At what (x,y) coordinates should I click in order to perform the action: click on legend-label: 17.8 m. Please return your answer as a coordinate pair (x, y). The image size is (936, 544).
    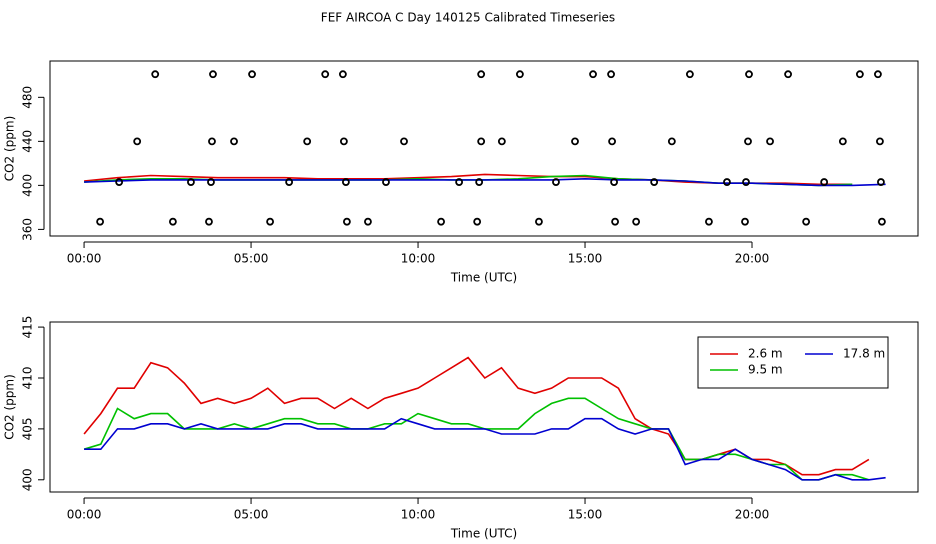
    Looking at the image, I should click on (864, 354).